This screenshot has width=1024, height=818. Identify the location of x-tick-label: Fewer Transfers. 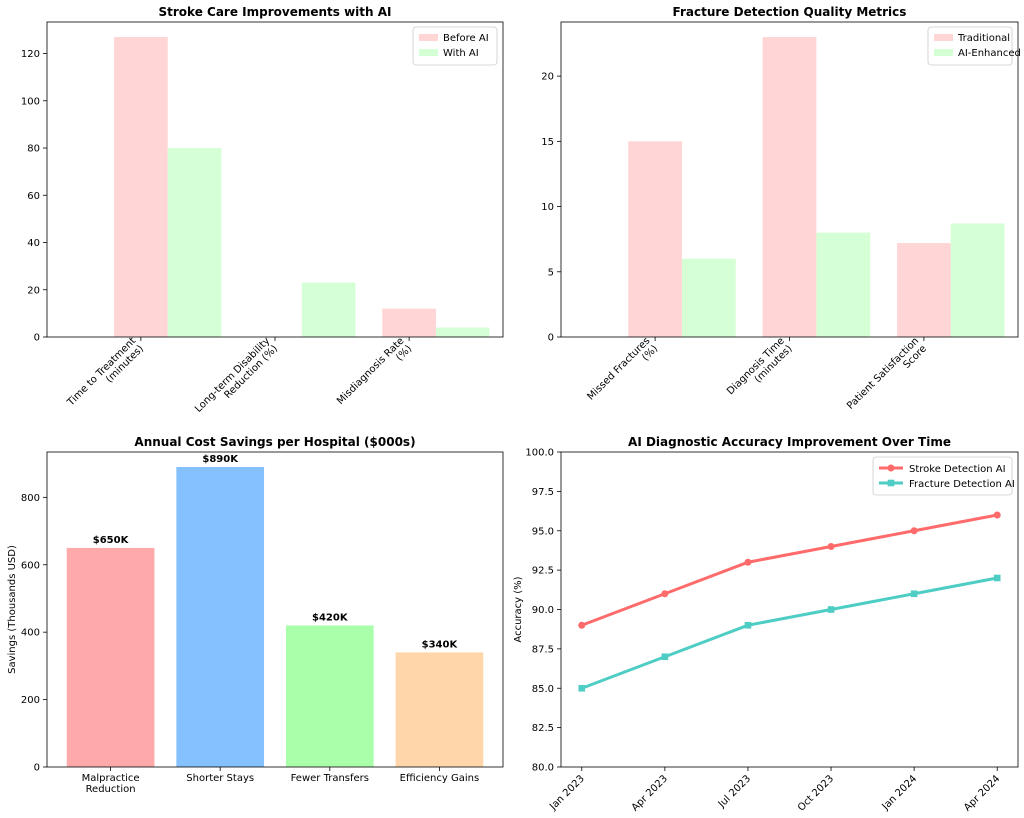
(330, 778).